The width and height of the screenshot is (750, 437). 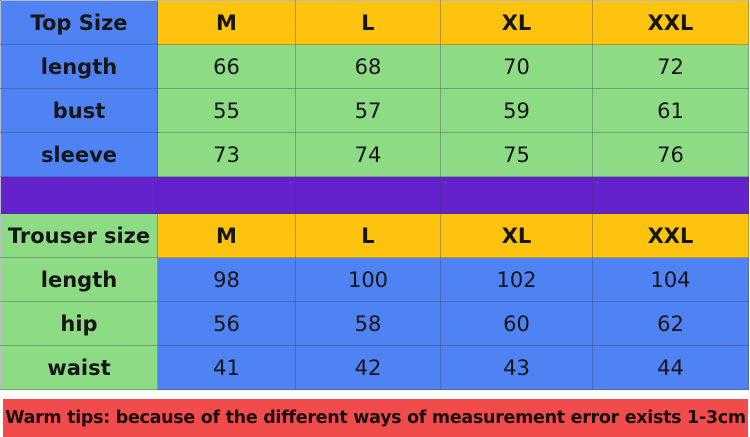 What do you see at coordinates (516, 367) in the screenshot?
I see `cell: 43` at bounding box center [516, 367].